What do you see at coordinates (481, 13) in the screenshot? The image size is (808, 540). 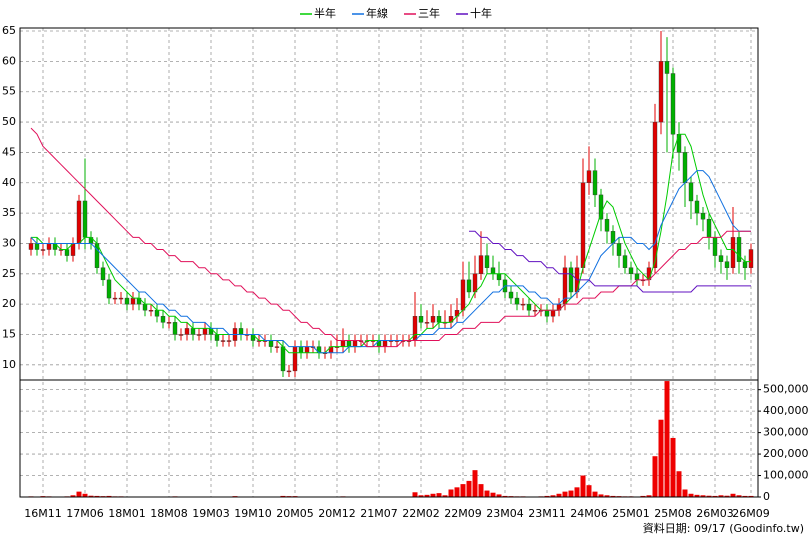 I see `legend-label: 十年` at bounding box center [481, 13].